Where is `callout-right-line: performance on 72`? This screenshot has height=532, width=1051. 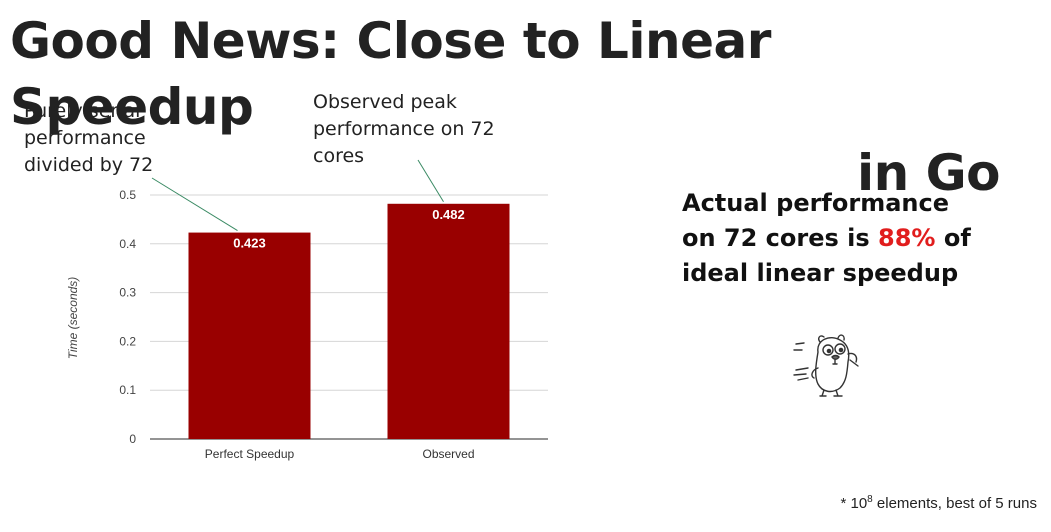 callout-right-line: performance on 72 is located at coordinates (404, 129).